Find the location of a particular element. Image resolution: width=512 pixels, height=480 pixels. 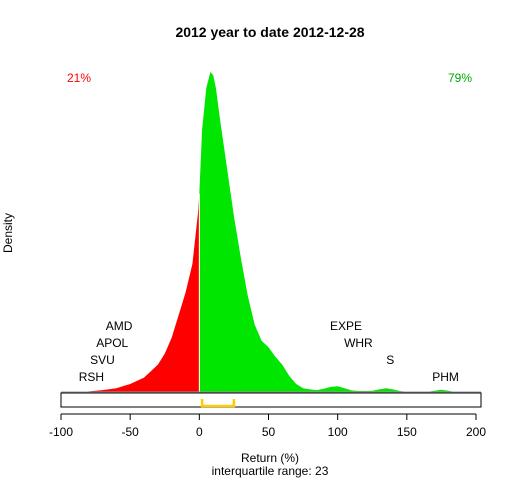

iqr-bracket is located at coordinates (218, 403).